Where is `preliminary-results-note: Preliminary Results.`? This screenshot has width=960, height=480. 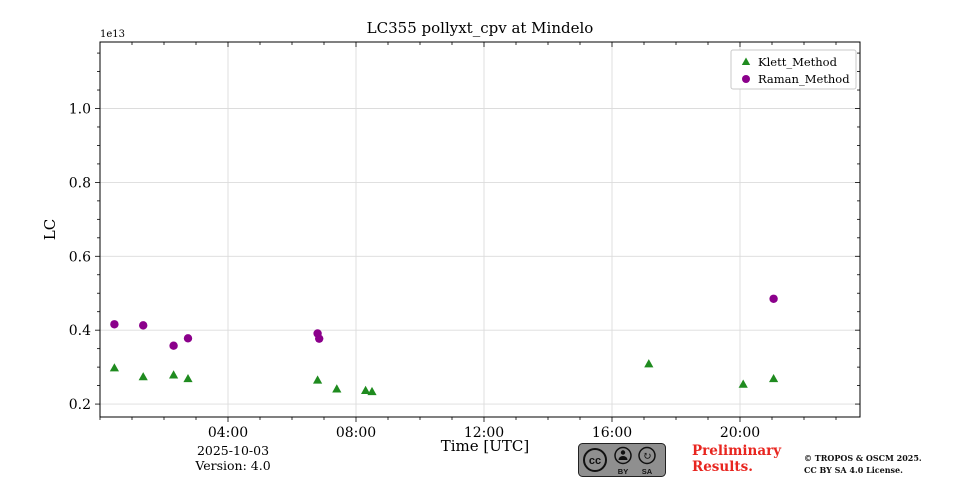
preliminary-results-note: Preliminary Results. is located at coordinates (737, 459).